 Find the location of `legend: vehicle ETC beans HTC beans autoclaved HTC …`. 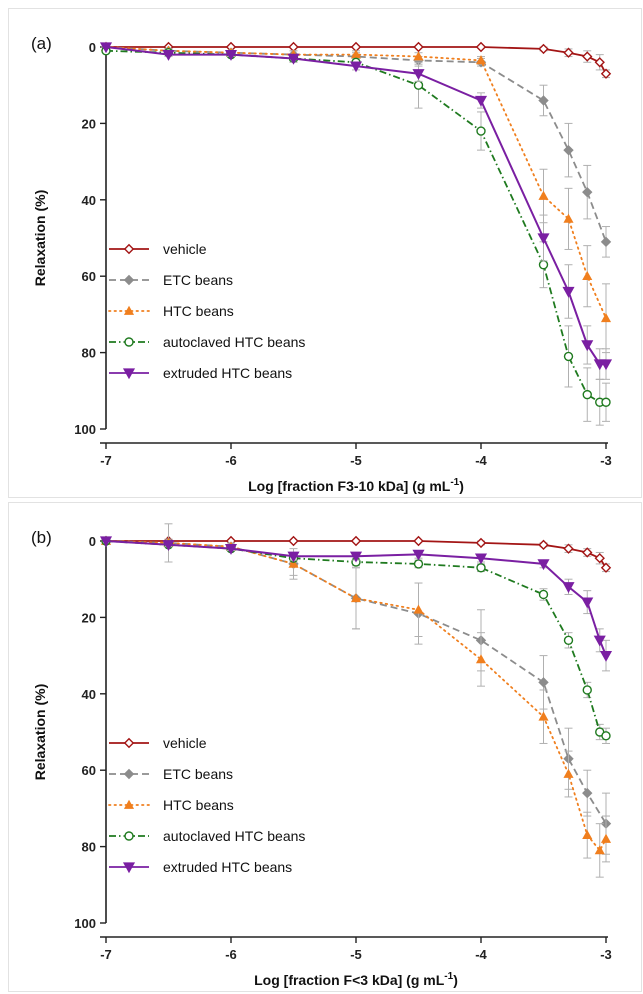

legend: vehicle ETC beans HTC beans autoclaved HTC … is located at coordinates (206, 805).